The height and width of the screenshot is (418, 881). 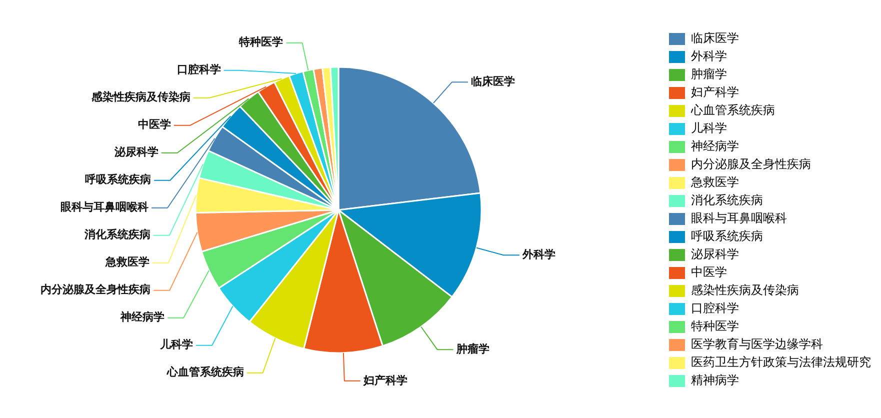 I want to click on slice-label: 儿科学, so click(x=176, y=345).